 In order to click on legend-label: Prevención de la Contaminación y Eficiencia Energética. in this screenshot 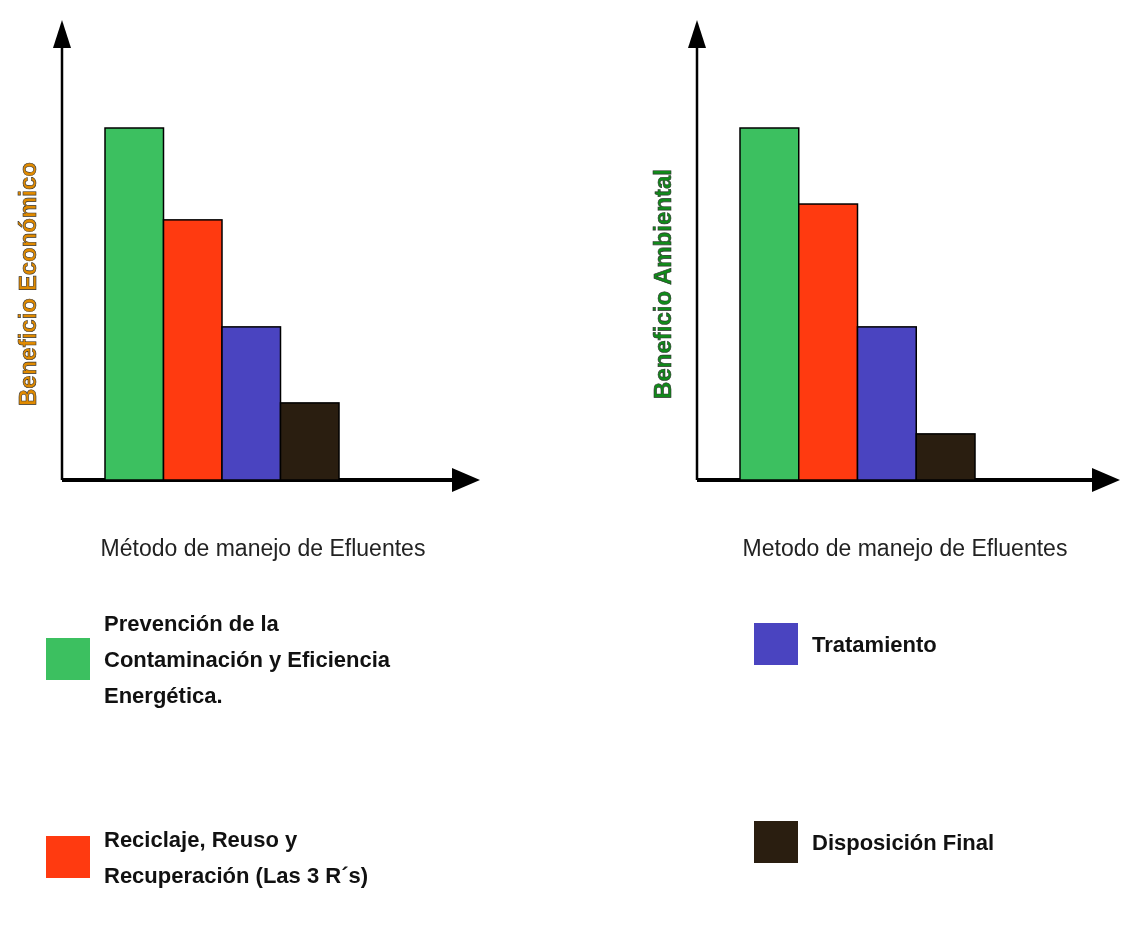, I will do `click(247, 659)`.